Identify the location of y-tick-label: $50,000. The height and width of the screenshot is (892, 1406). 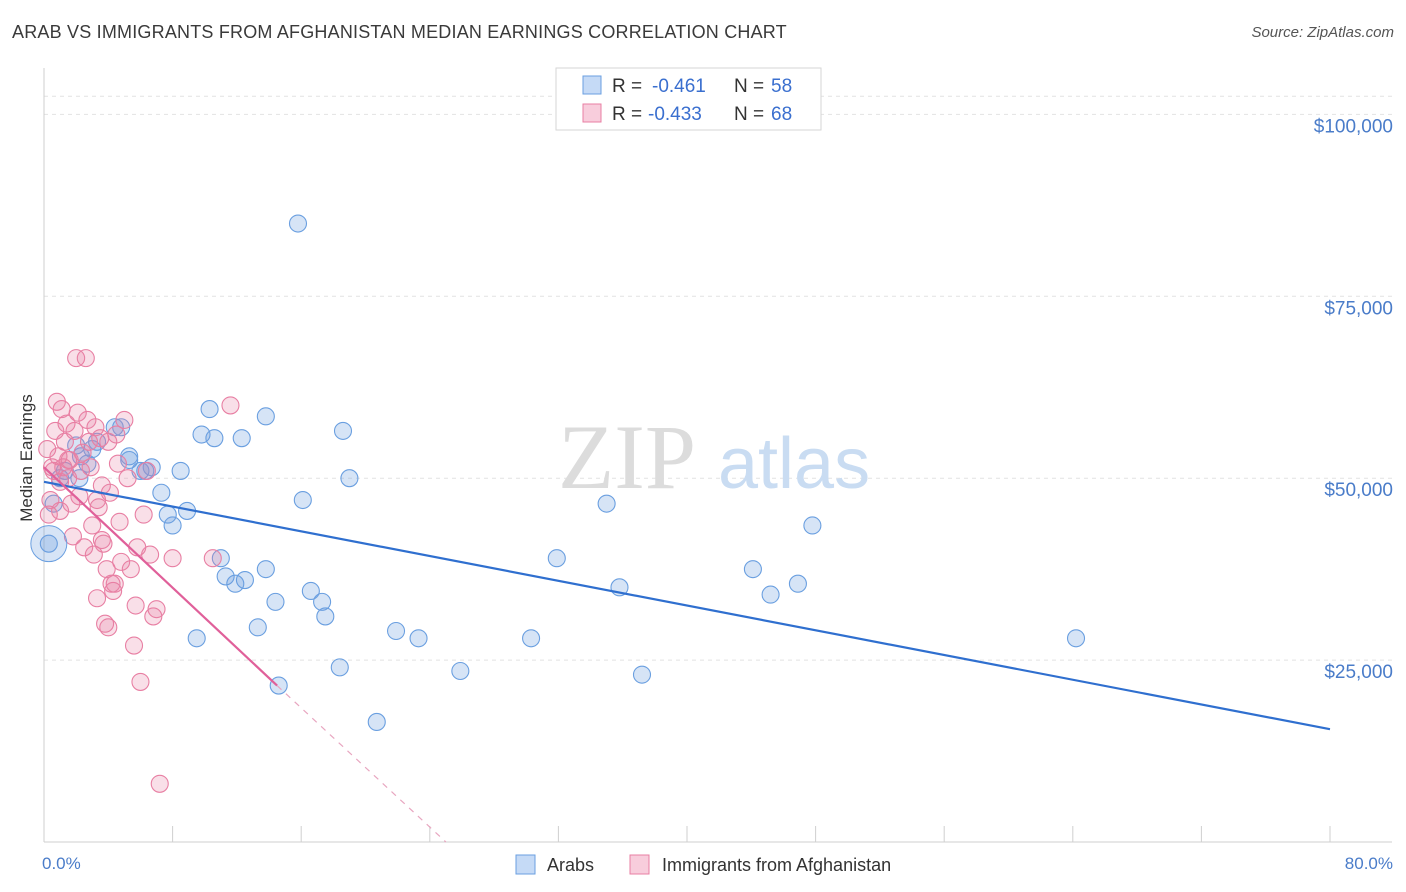
(1358, 490).